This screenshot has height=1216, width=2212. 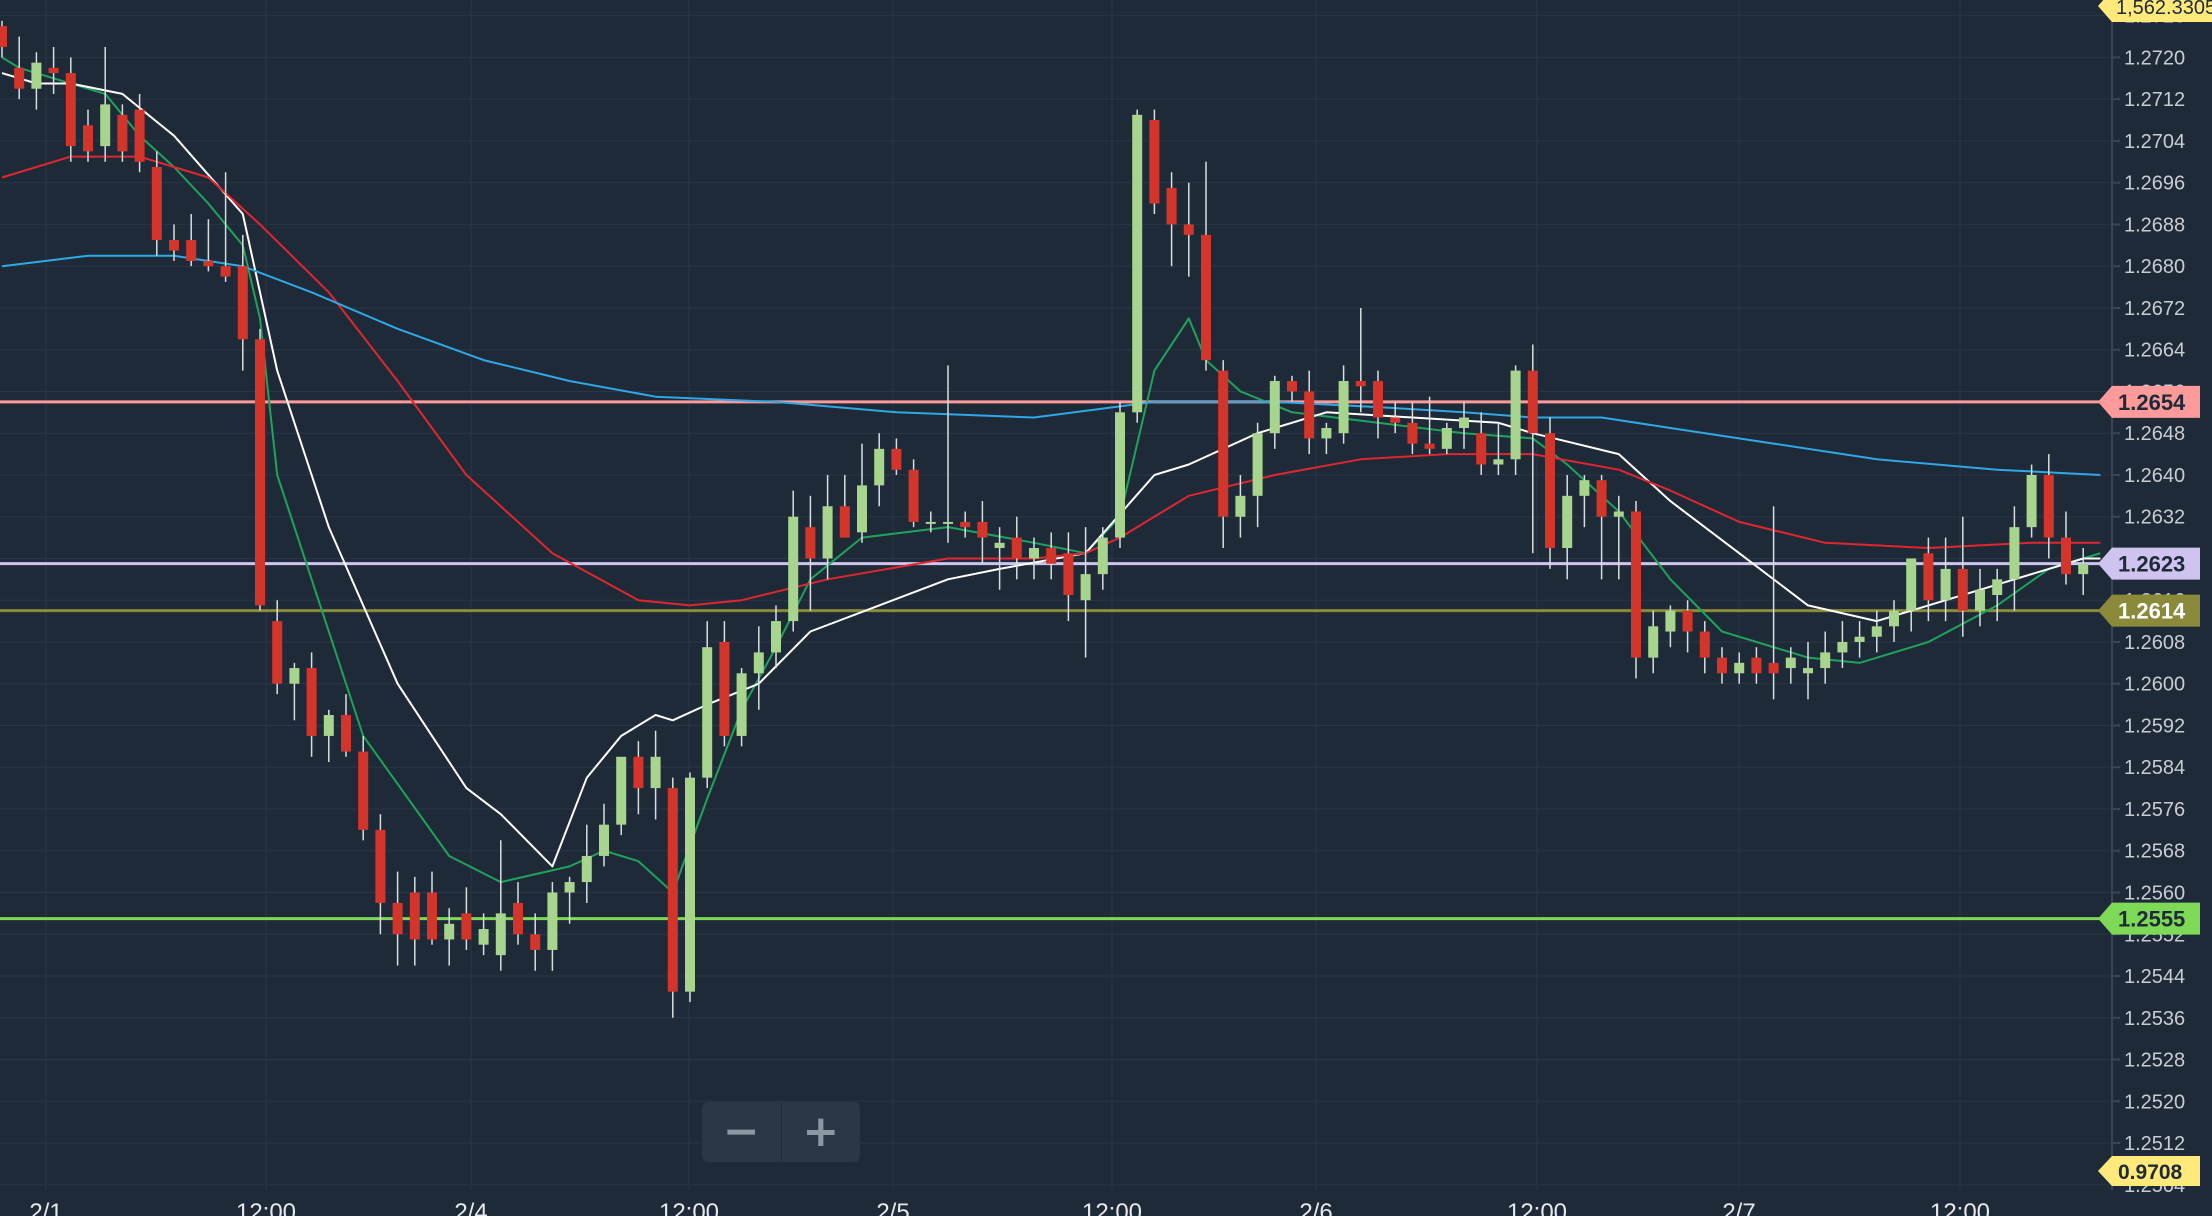 What do you see at coordinates (821, 1131) in the screenshot?
I see `zoom-in-button: +` at bounding box center [821, 1131].